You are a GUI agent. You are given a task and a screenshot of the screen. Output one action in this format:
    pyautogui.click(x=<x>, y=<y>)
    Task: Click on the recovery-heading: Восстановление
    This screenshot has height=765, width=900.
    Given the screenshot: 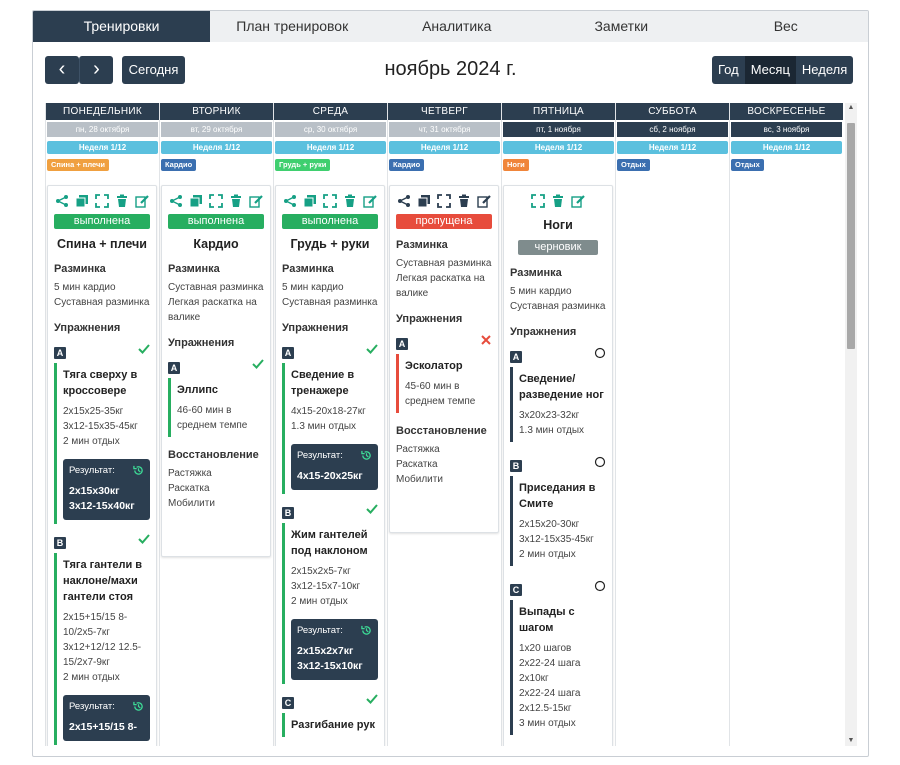 What is the action you would take?
    pyautogui.click(x=441, y=431)
    